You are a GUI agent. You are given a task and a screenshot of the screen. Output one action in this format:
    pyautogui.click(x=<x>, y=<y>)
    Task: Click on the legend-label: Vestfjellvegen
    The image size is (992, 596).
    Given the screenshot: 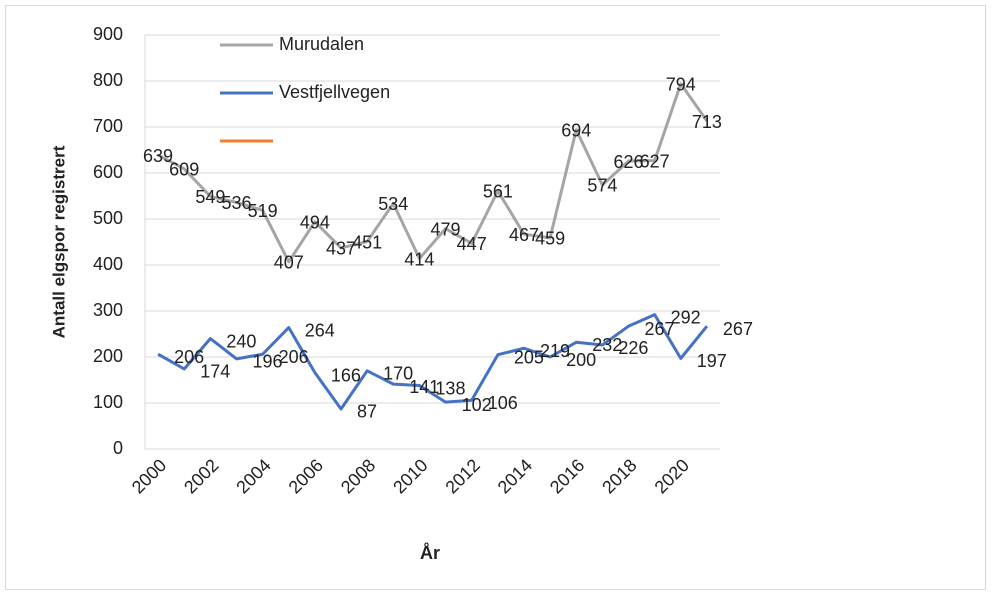 What is the action you would take?
    pyautogui.click(x=334, y=92)
    